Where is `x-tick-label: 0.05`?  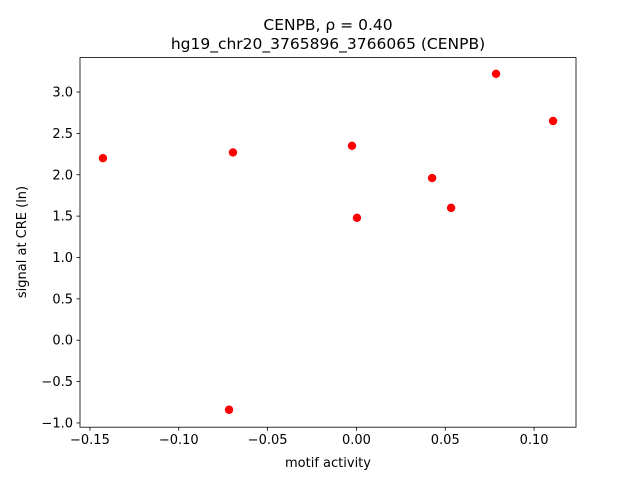
x-tick-label: 0.05 is located at coordinates (445, 440).